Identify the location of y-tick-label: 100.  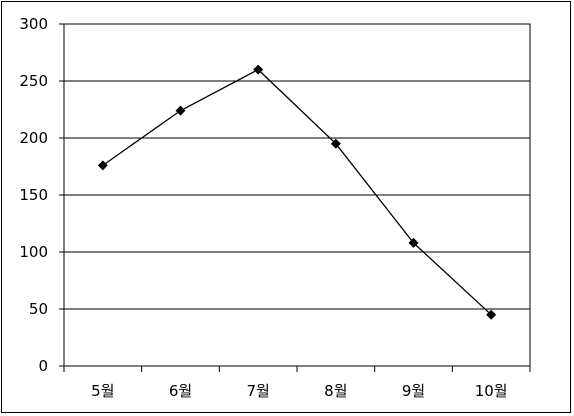
(33, 252).